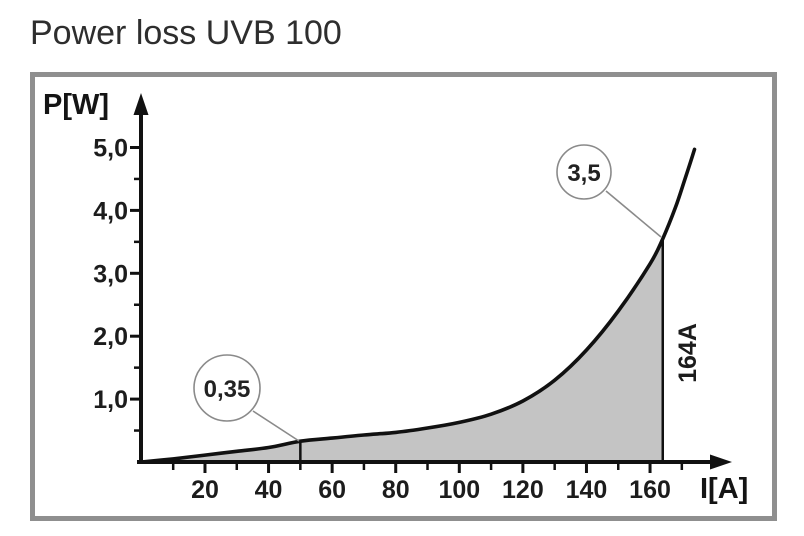 The height and width of the screenshot is (536, 804). I want to click on x-tick-label: 140, so click(587, 490).